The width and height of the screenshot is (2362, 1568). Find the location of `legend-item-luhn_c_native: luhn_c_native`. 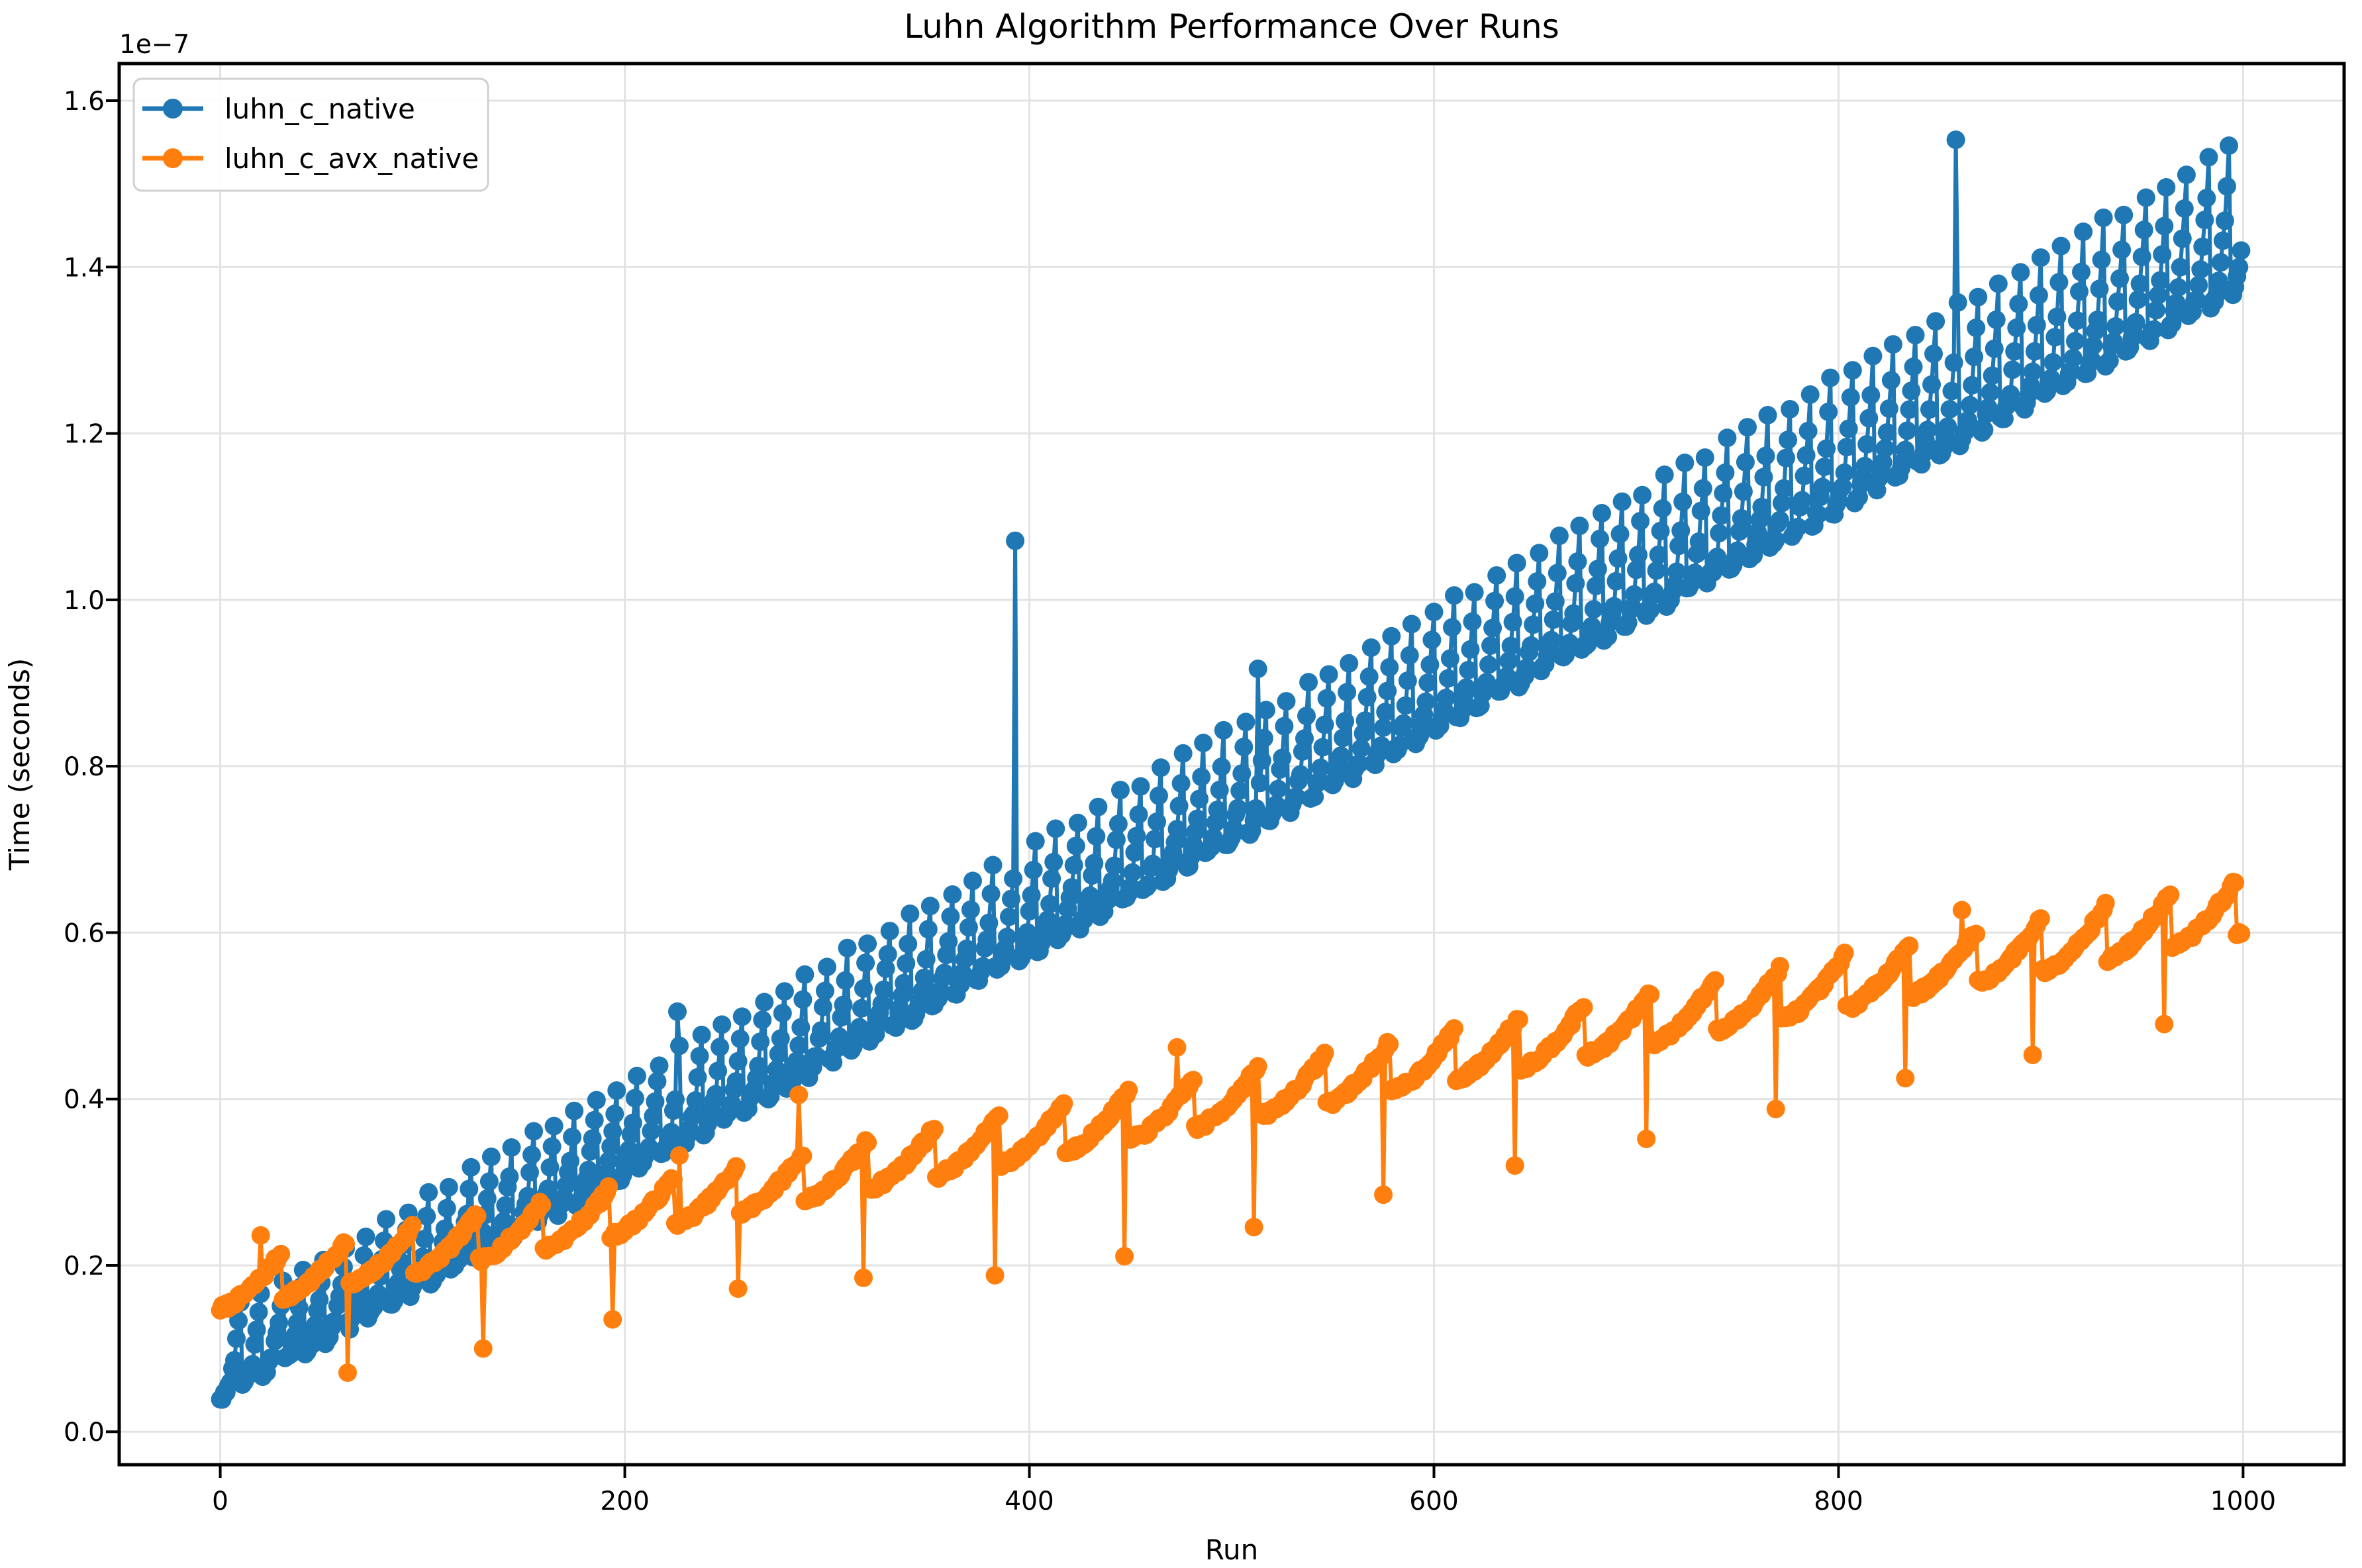

legend-item-luhn_c_native: luhn_c_native is located at coordinates (279, 109).